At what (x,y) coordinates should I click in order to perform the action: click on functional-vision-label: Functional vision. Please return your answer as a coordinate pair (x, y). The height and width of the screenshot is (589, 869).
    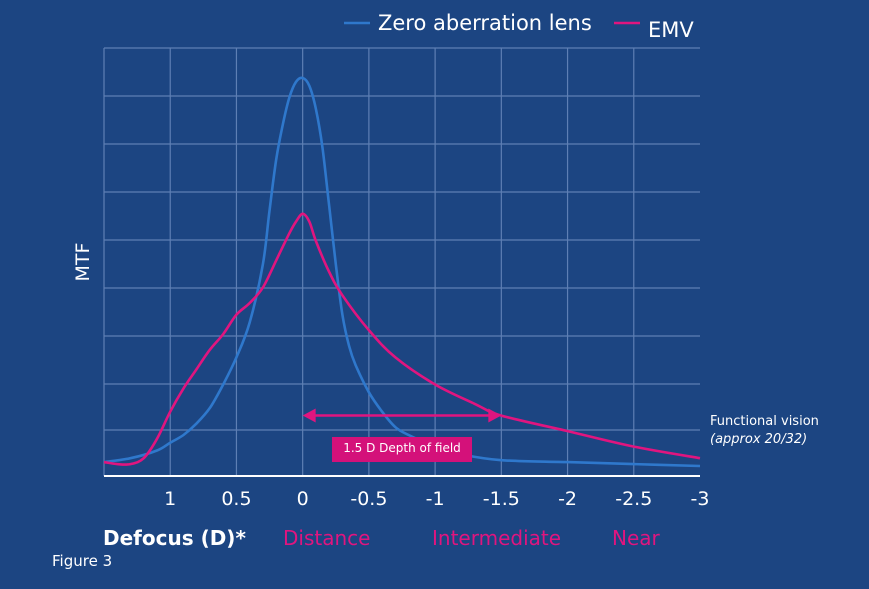
    Looking at the image, I should click on (764, 421).